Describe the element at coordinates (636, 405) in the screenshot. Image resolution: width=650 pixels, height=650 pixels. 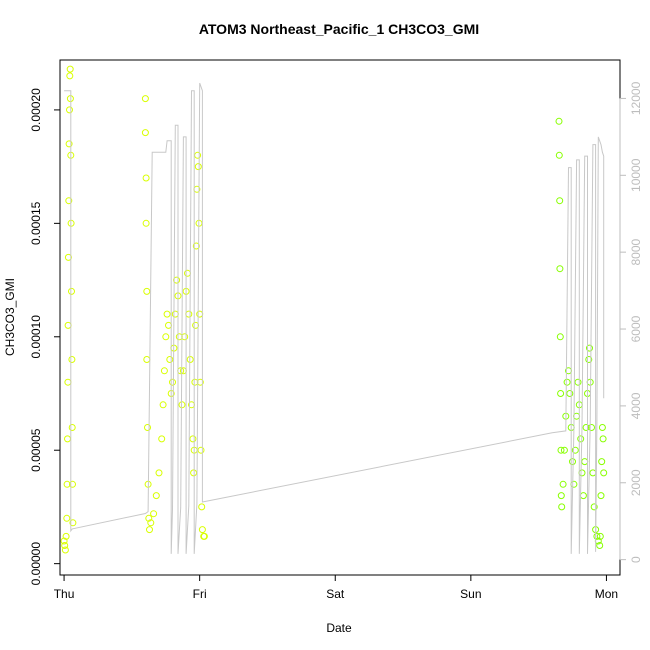
I see `y2-tick-label: 4000` at that location.